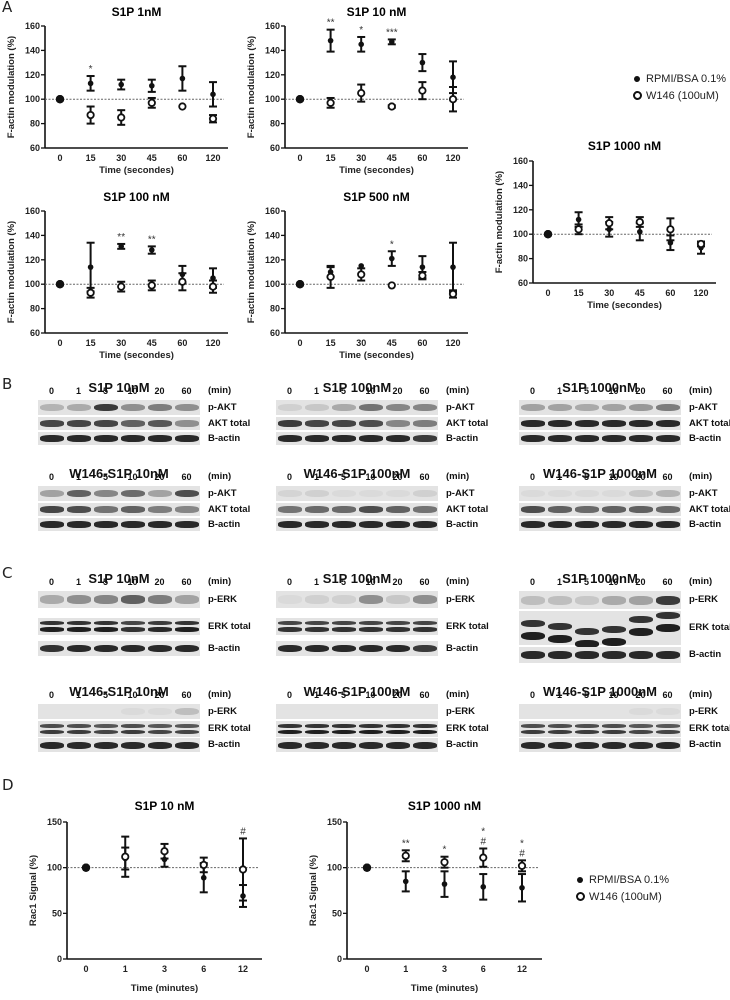 The image size is (730, 1000). I want to click on lane-label: 60, so click(424, 391).